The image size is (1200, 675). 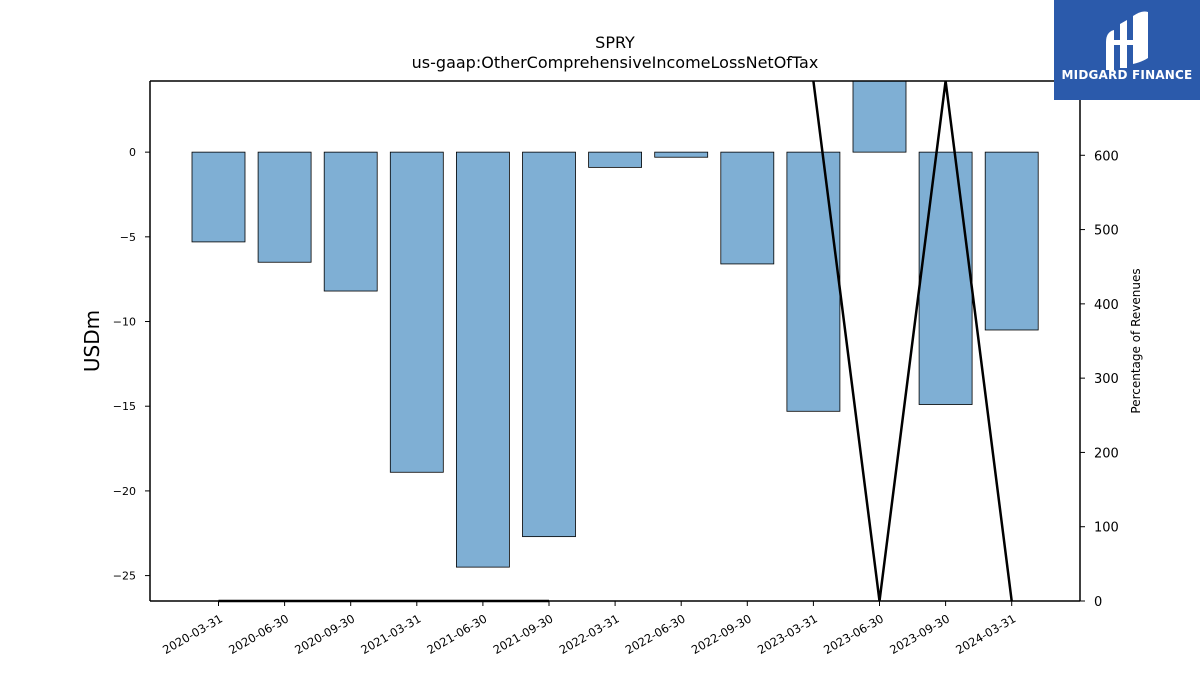 I want to click on logo-text: MIDGARD FINANCE, so click(x=1127, y=75).